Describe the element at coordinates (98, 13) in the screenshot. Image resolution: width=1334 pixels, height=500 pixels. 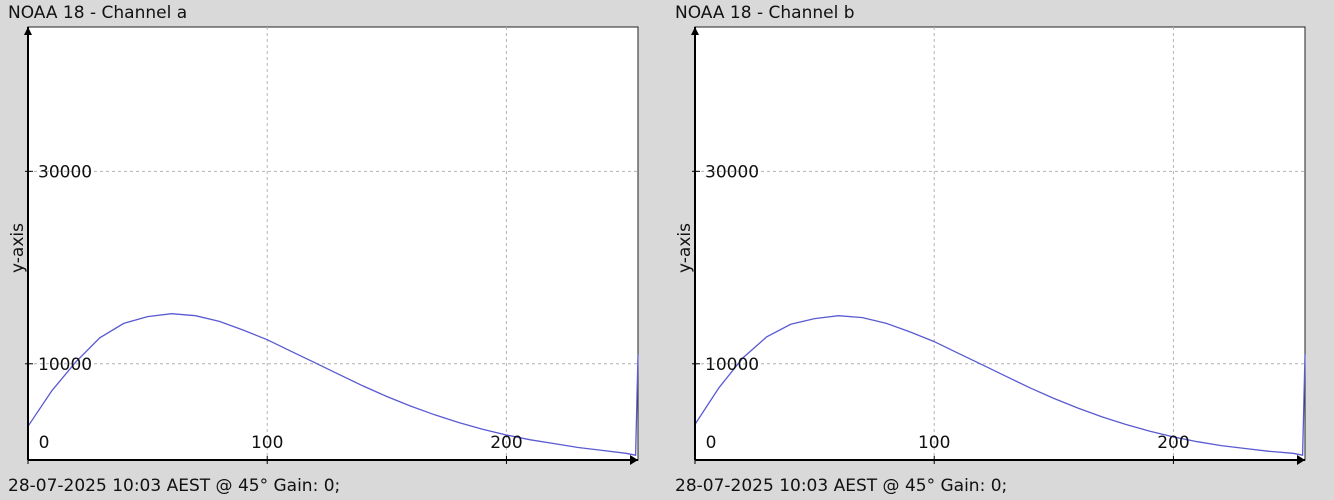
I see `chart-title: NOAA 18 - Channel a` at that location.